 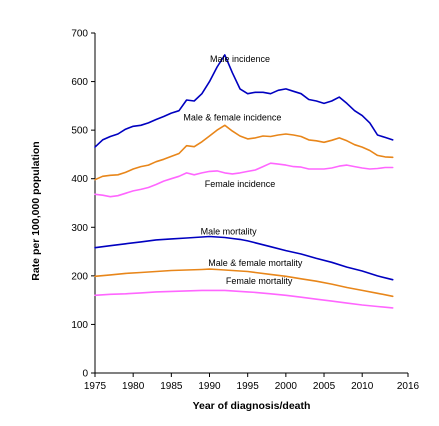 I want to click on series-annotation: Male & female incidence, so click(x=232, y=117).